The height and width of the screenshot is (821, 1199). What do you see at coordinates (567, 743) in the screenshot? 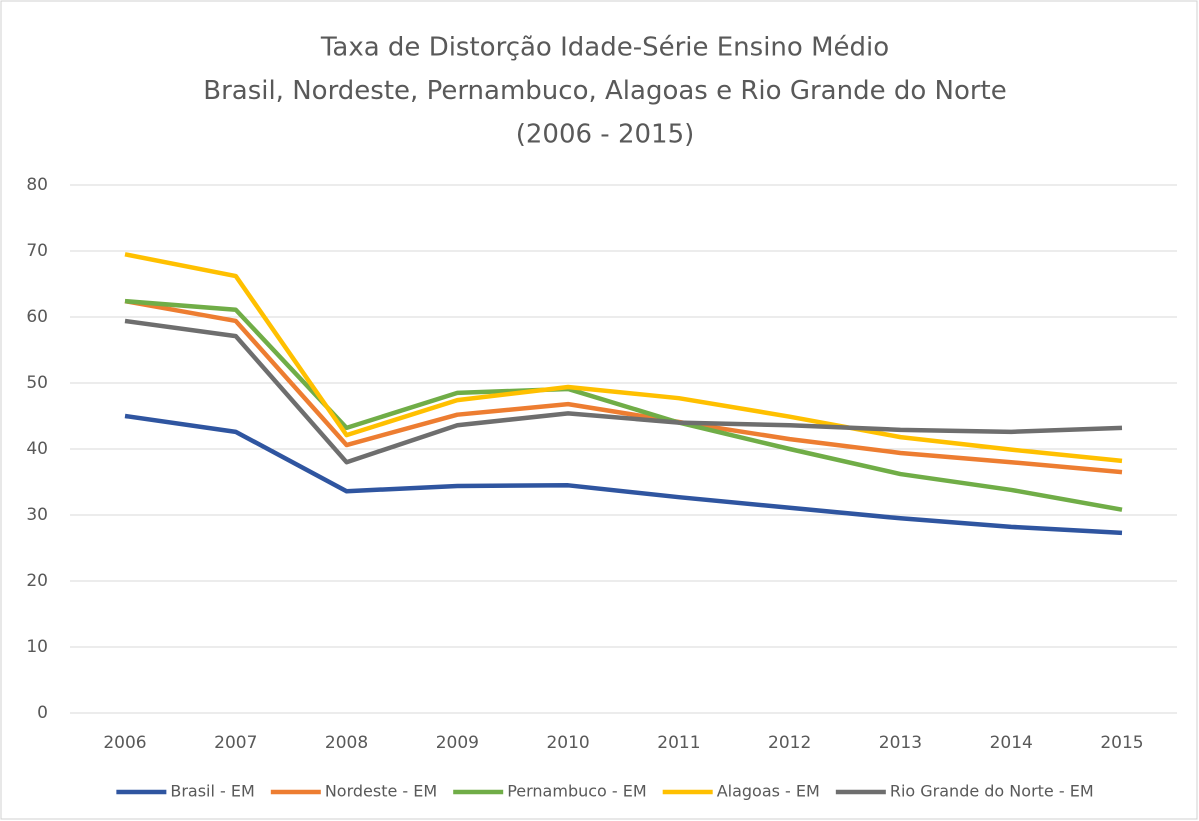
I see `x-tick-label: 2010` at bounding box center [567, 743].